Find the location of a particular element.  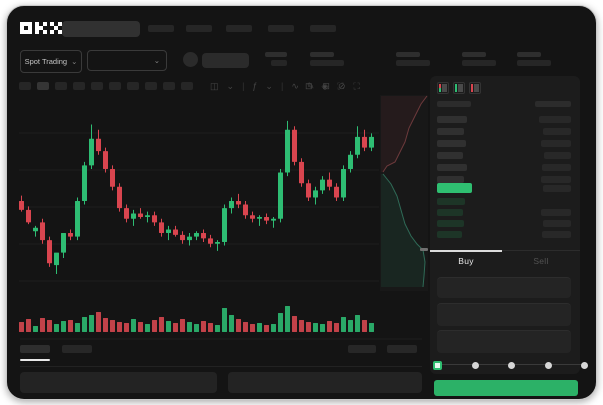

last-price-tick is located at coordinates (424, 249).